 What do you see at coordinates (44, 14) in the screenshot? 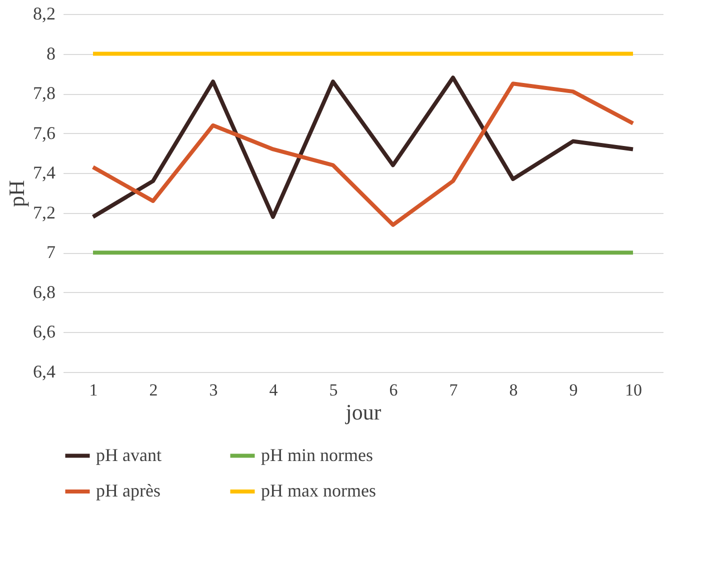
I see `y-tick-label: 8,2` at bounding box center [44, 14].